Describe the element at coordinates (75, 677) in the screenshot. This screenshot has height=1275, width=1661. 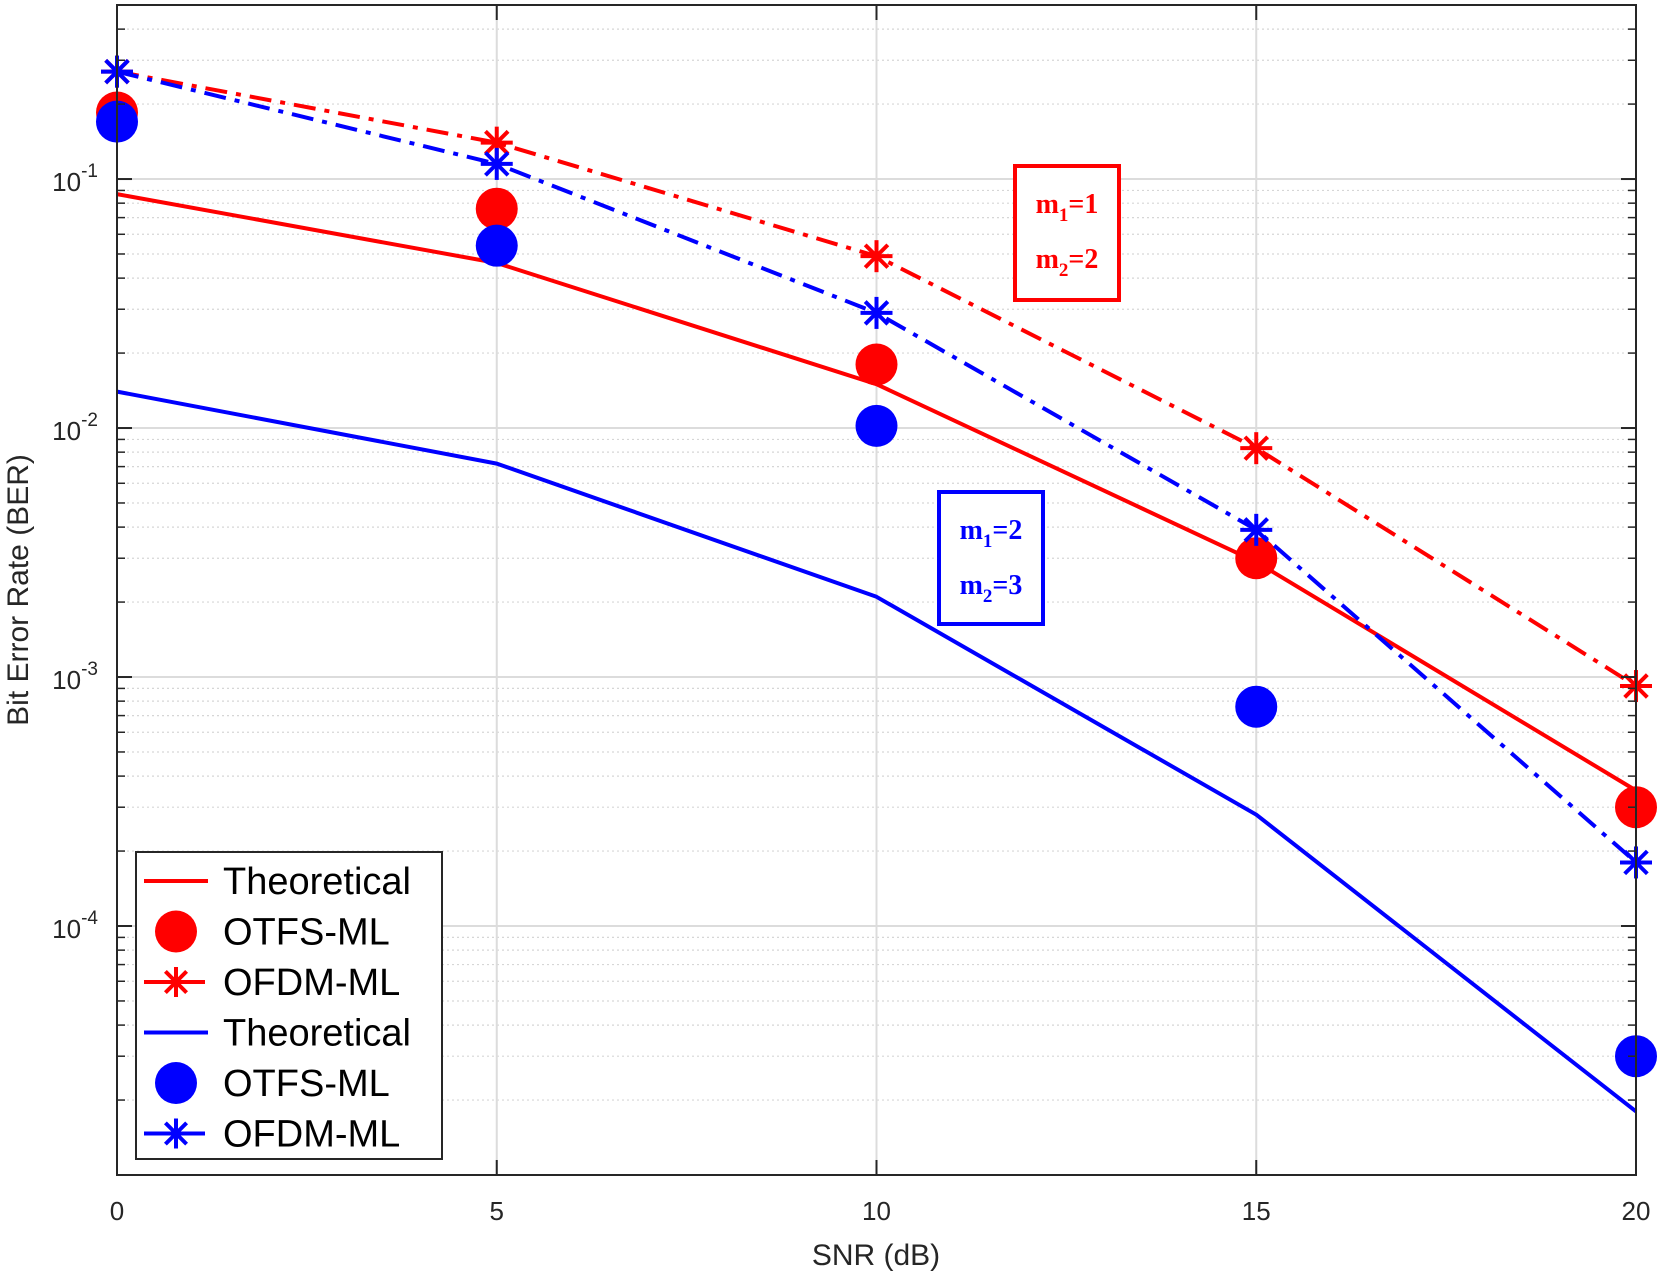
I see `y-tick-label: 10⁻³` at that location.